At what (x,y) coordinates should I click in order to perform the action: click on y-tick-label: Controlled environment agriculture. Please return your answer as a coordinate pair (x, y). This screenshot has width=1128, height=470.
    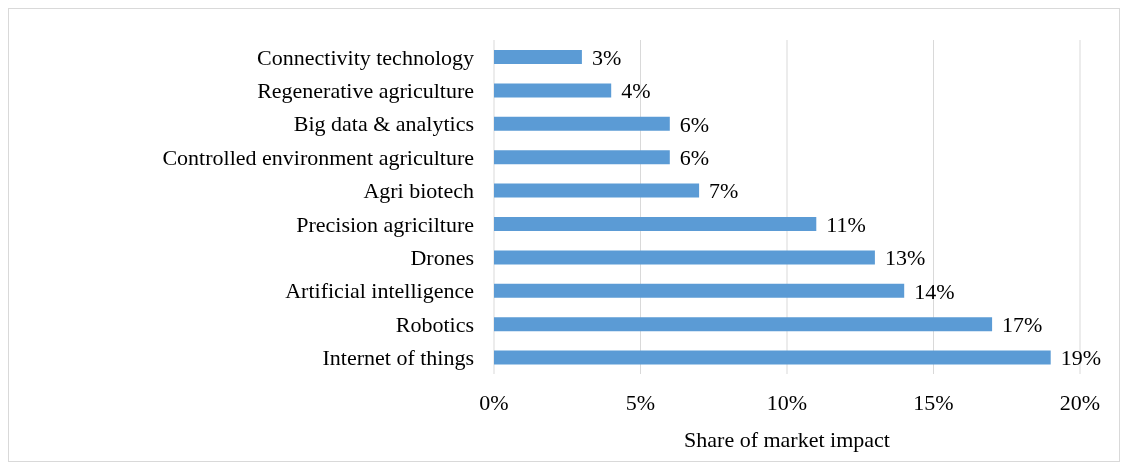
    Looking at the image, I should click on (318, 157).